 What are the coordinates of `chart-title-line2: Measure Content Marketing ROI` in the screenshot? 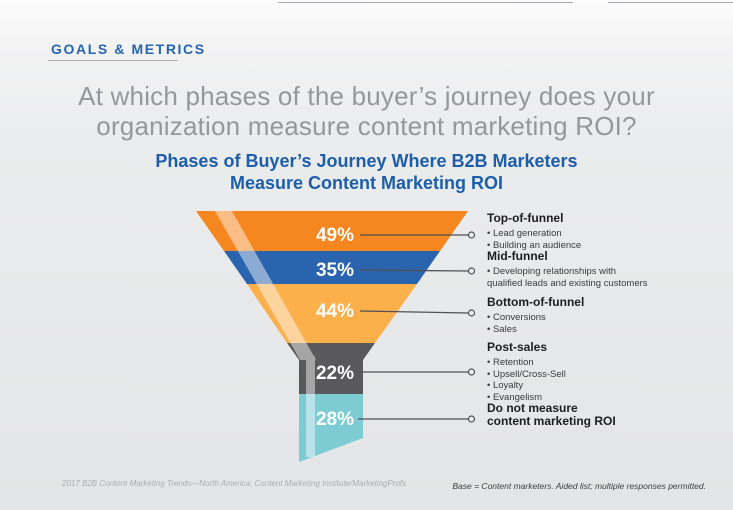 It's located at (366, 182).